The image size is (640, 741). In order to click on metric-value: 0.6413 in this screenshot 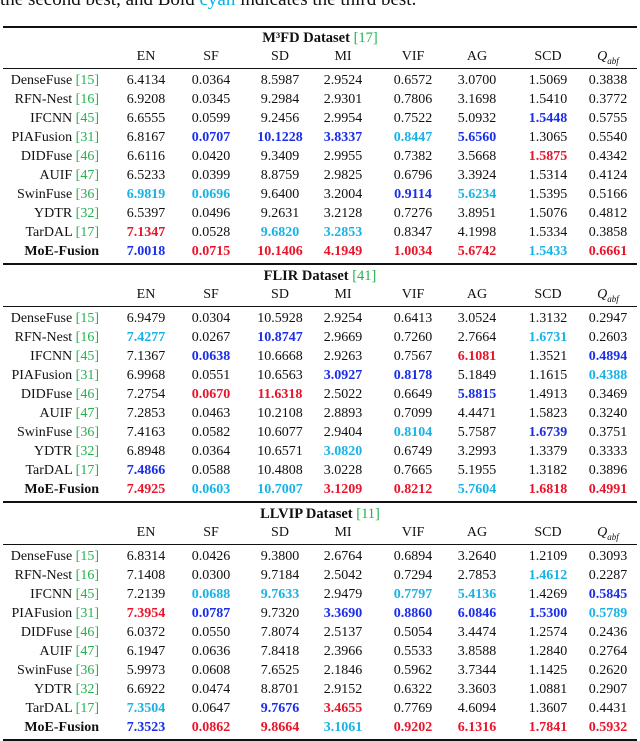, I will do `click(413, 318)`.